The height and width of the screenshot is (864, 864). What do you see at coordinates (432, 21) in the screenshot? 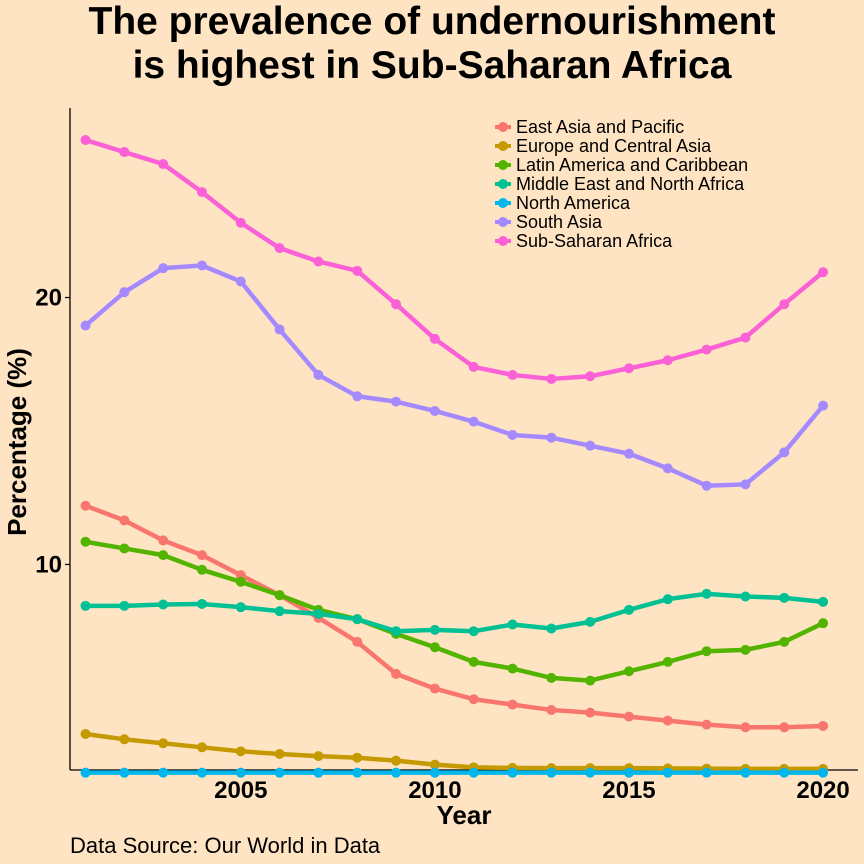
I see `chart-title-line-1: The prevalence of undernourishment` at bounding box center [432, 21].